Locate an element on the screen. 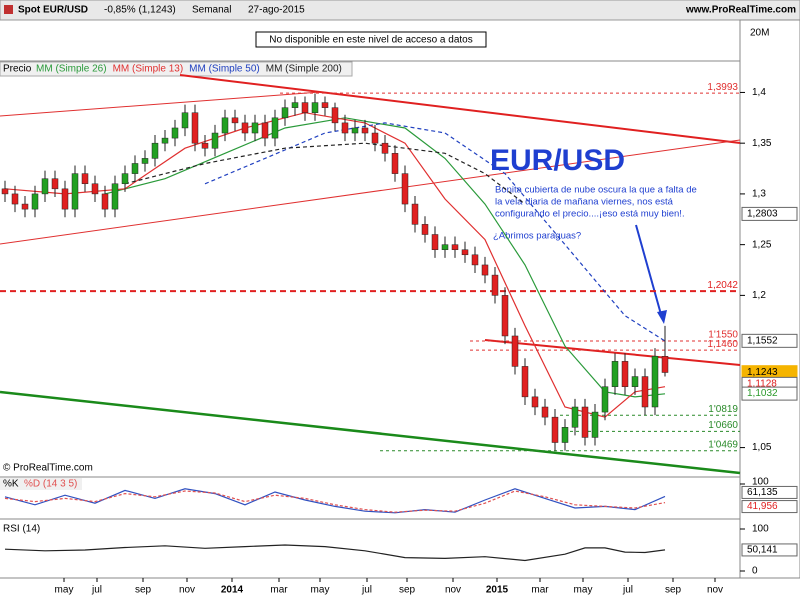 This screenshot has width=800, height=600. x-tick-label: jul is located at coordinates (627, 590).